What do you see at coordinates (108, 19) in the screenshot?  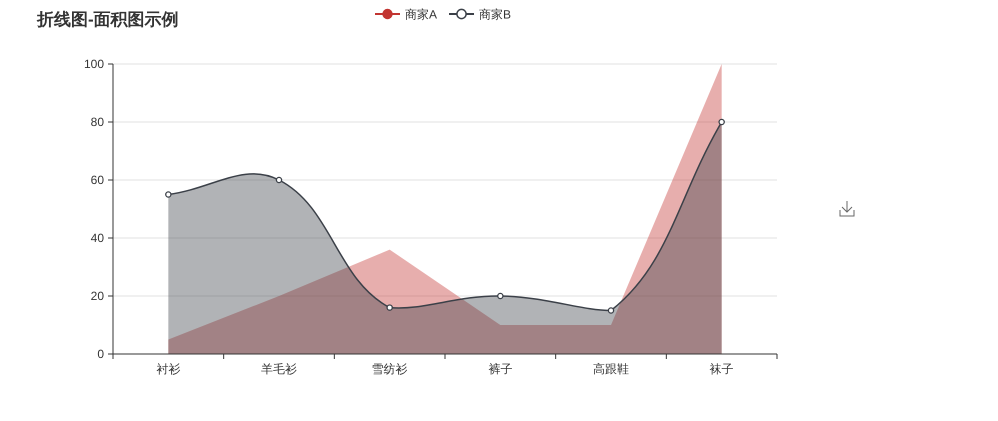 I see `title: 折线图-面积图示例` at bounding box center [108, 19].